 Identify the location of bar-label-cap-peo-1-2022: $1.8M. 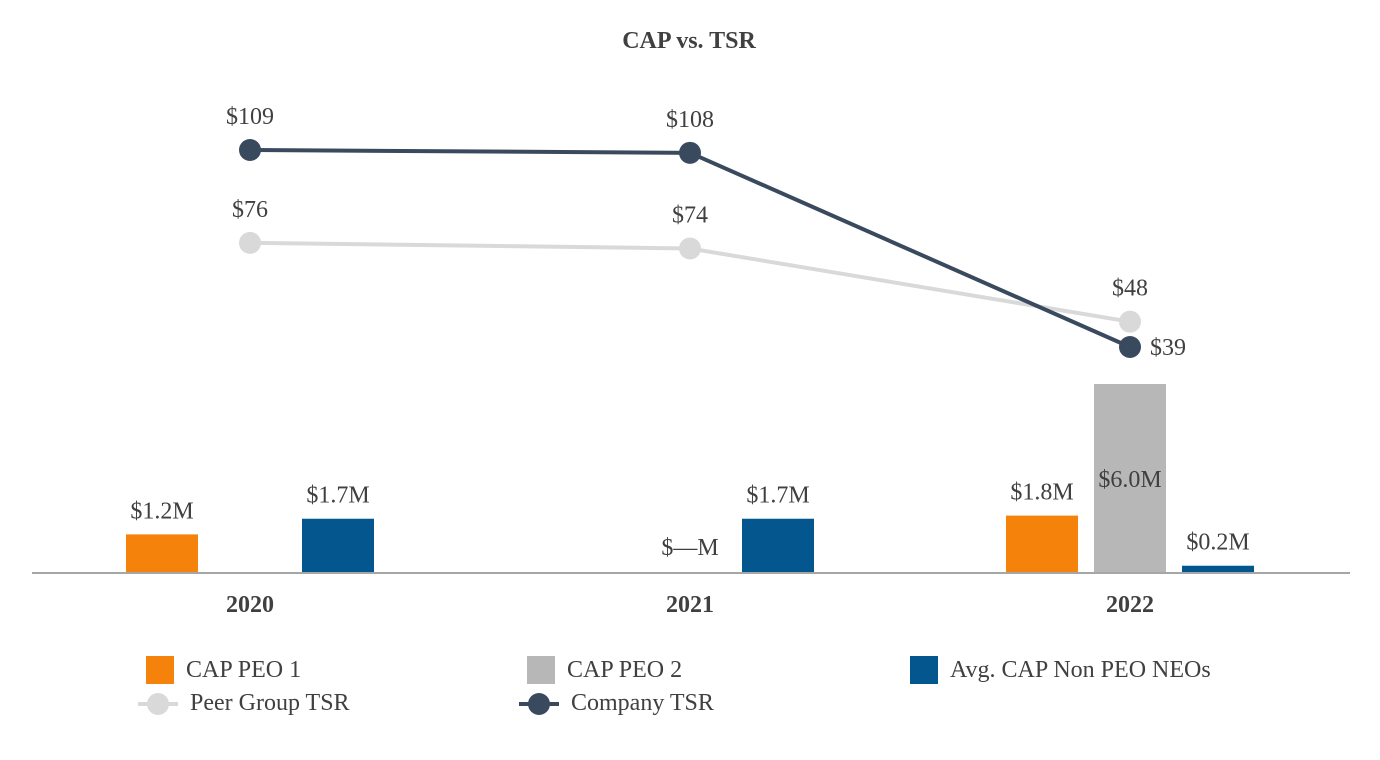
(1041, 493).